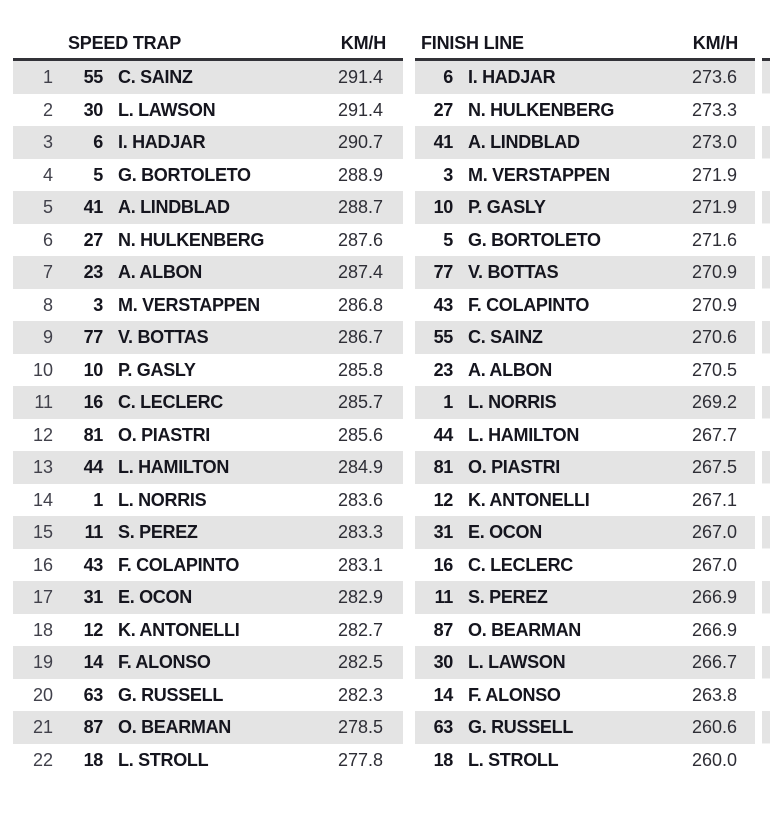 The image size is (770, 814). Describe the element at coordinates (360, 239) in the screenshot. I see `speed-cell: 287.6` at that location.